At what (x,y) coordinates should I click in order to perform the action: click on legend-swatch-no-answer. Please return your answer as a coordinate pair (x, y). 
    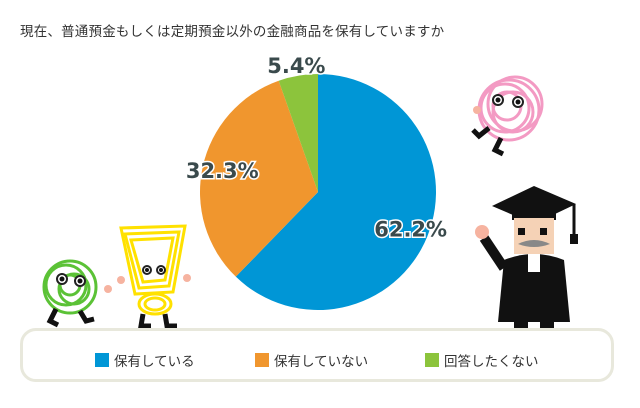
    Looking at the image, I should click on (432, 360).